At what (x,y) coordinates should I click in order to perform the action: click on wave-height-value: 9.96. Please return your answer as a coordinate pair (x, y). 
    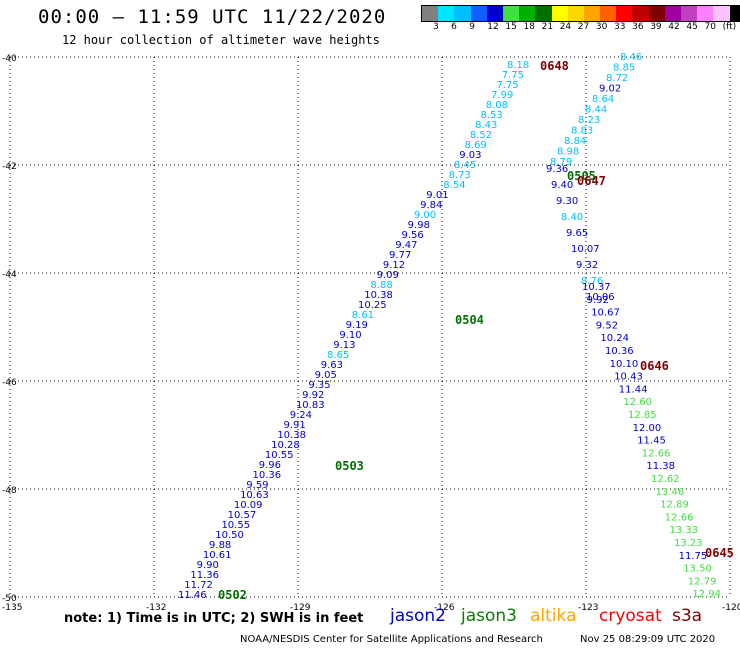
    Looking at the image, I should click on (270, 465).